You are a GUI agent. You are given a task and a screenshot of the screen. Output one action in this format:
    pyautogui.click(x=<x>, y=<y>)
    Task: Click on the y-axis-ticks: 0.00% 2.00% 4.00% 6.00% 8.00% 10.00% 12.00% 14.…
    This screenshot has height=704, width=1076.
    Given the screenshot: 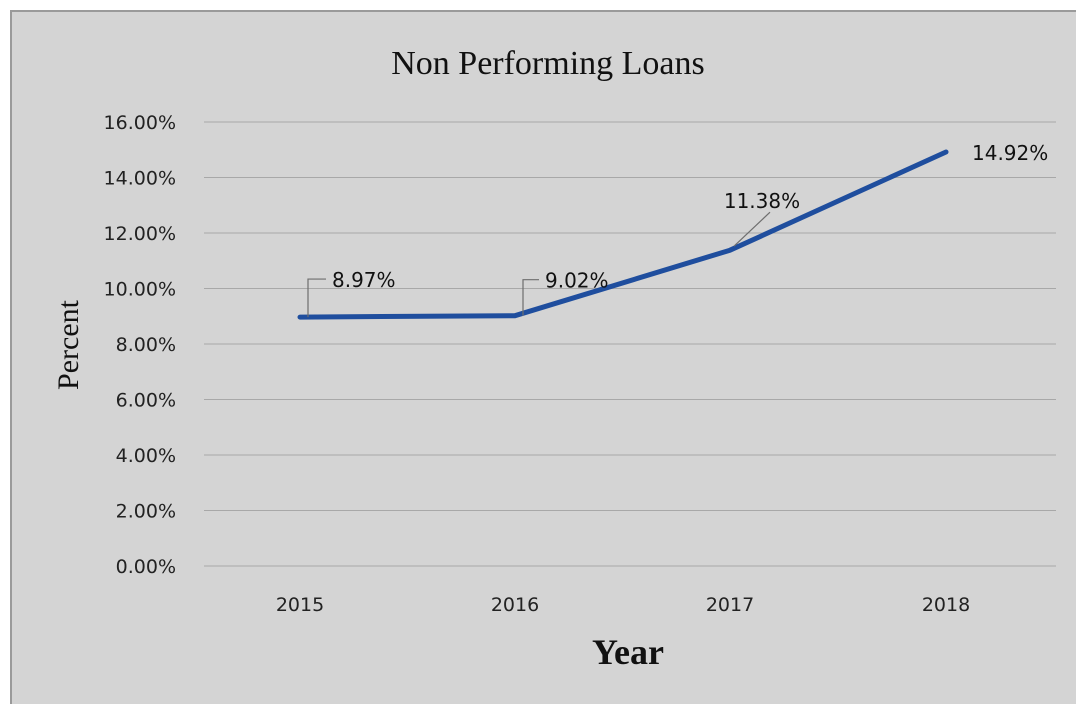 What is the action you would take?
    pyautogui.click(x=140, y=345)
    